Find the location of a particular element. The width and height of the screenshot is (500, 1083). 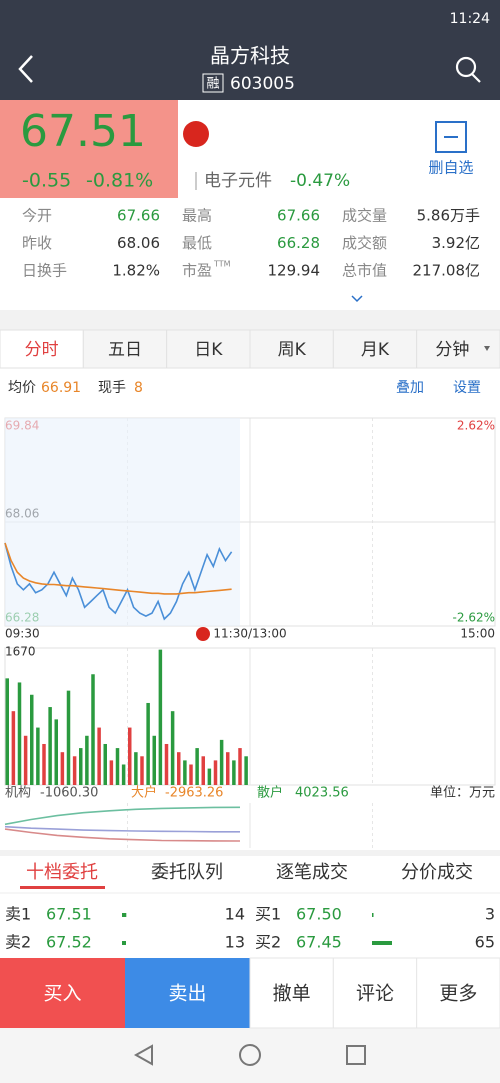

nav-recent is located at coordinates (356, 1055).